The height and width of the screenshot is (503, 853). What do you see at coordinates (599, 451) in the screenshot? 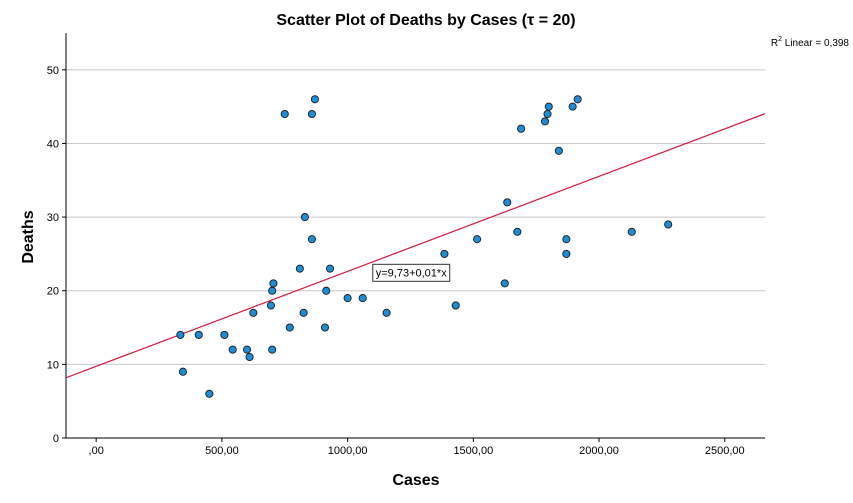
I see `x-tick-label: 2000,00` at bounding box center [599, 451].